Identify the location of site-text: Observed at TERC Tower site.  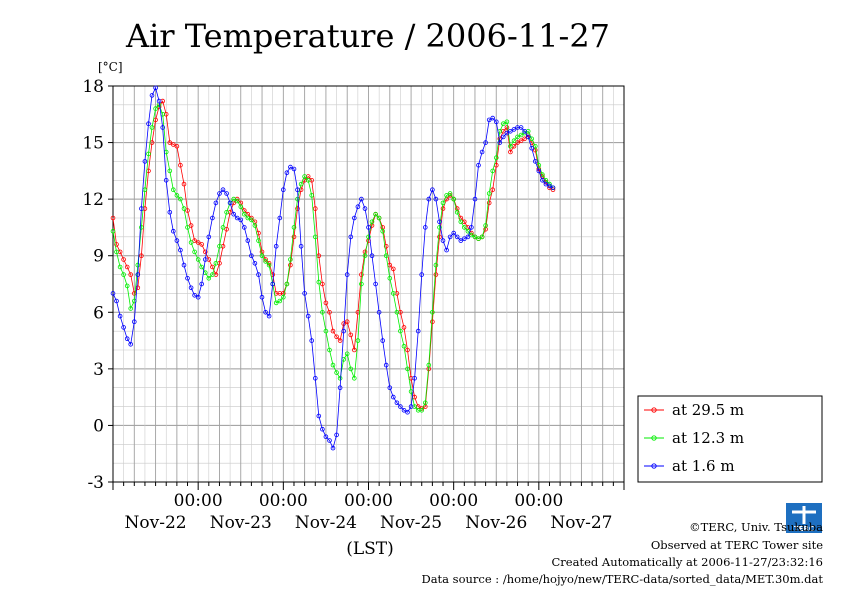
(737, 545).